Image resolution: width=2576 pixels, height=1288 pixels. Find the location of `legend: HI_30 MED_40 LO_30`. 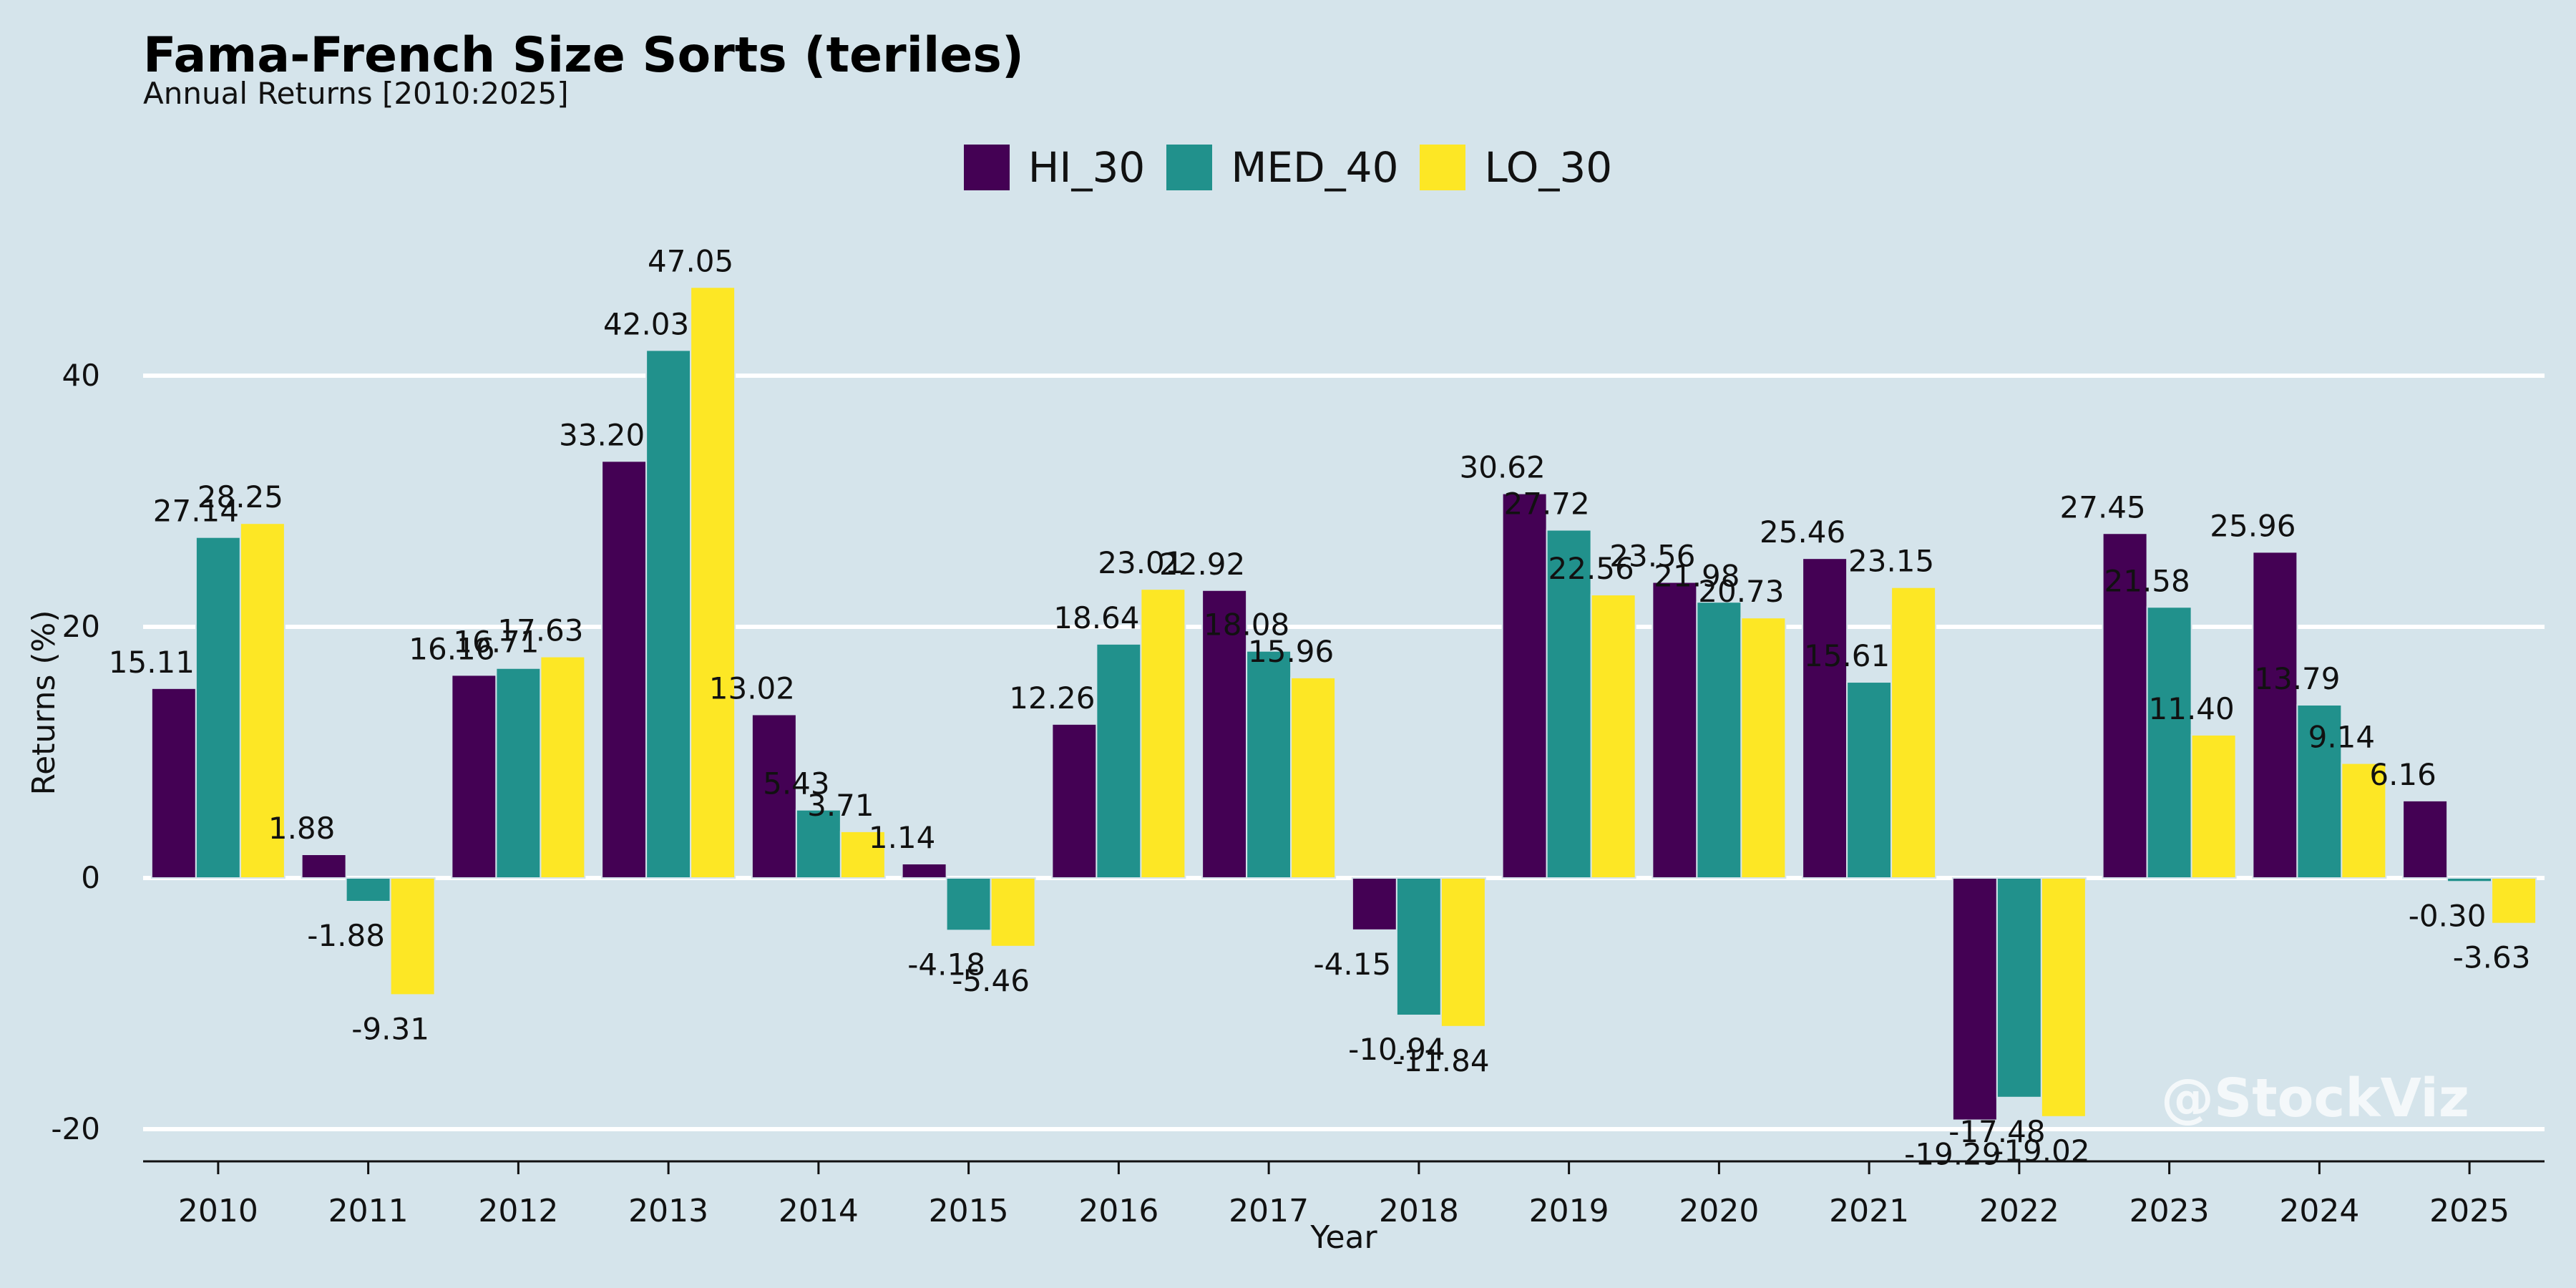

legend: HI_30 MED_40 LO_30 is located at coordinates (1288, 167).